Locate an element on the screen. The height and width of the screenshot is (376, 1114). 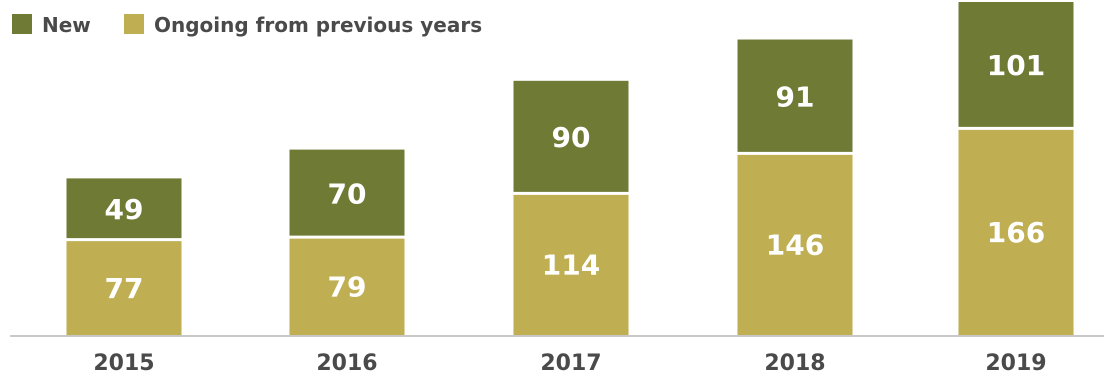
legend-label-new: New is located at coordinates (66, 25).